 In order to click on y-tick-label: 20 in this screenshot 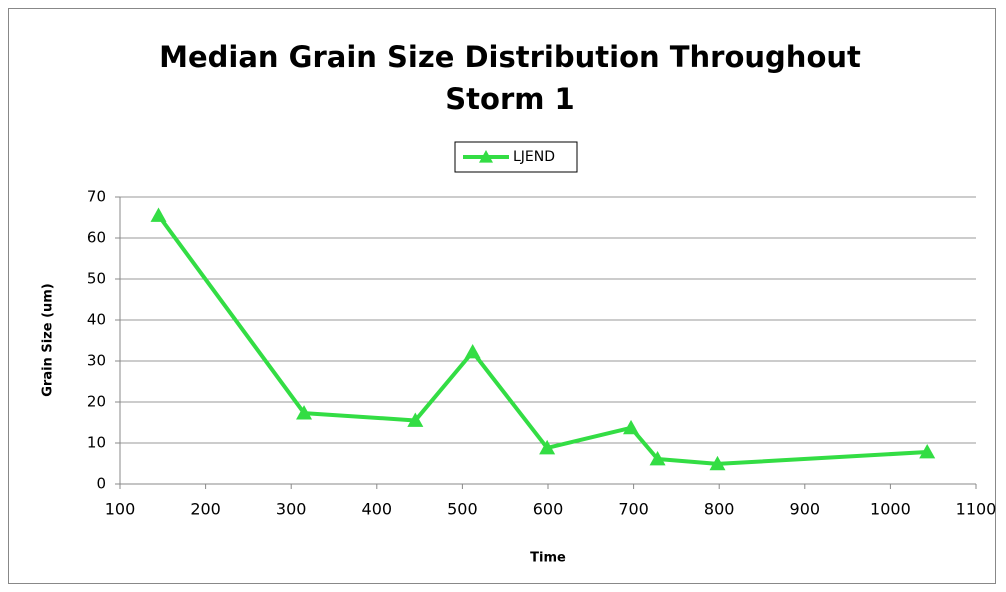, I will do `click(96, 402)`.